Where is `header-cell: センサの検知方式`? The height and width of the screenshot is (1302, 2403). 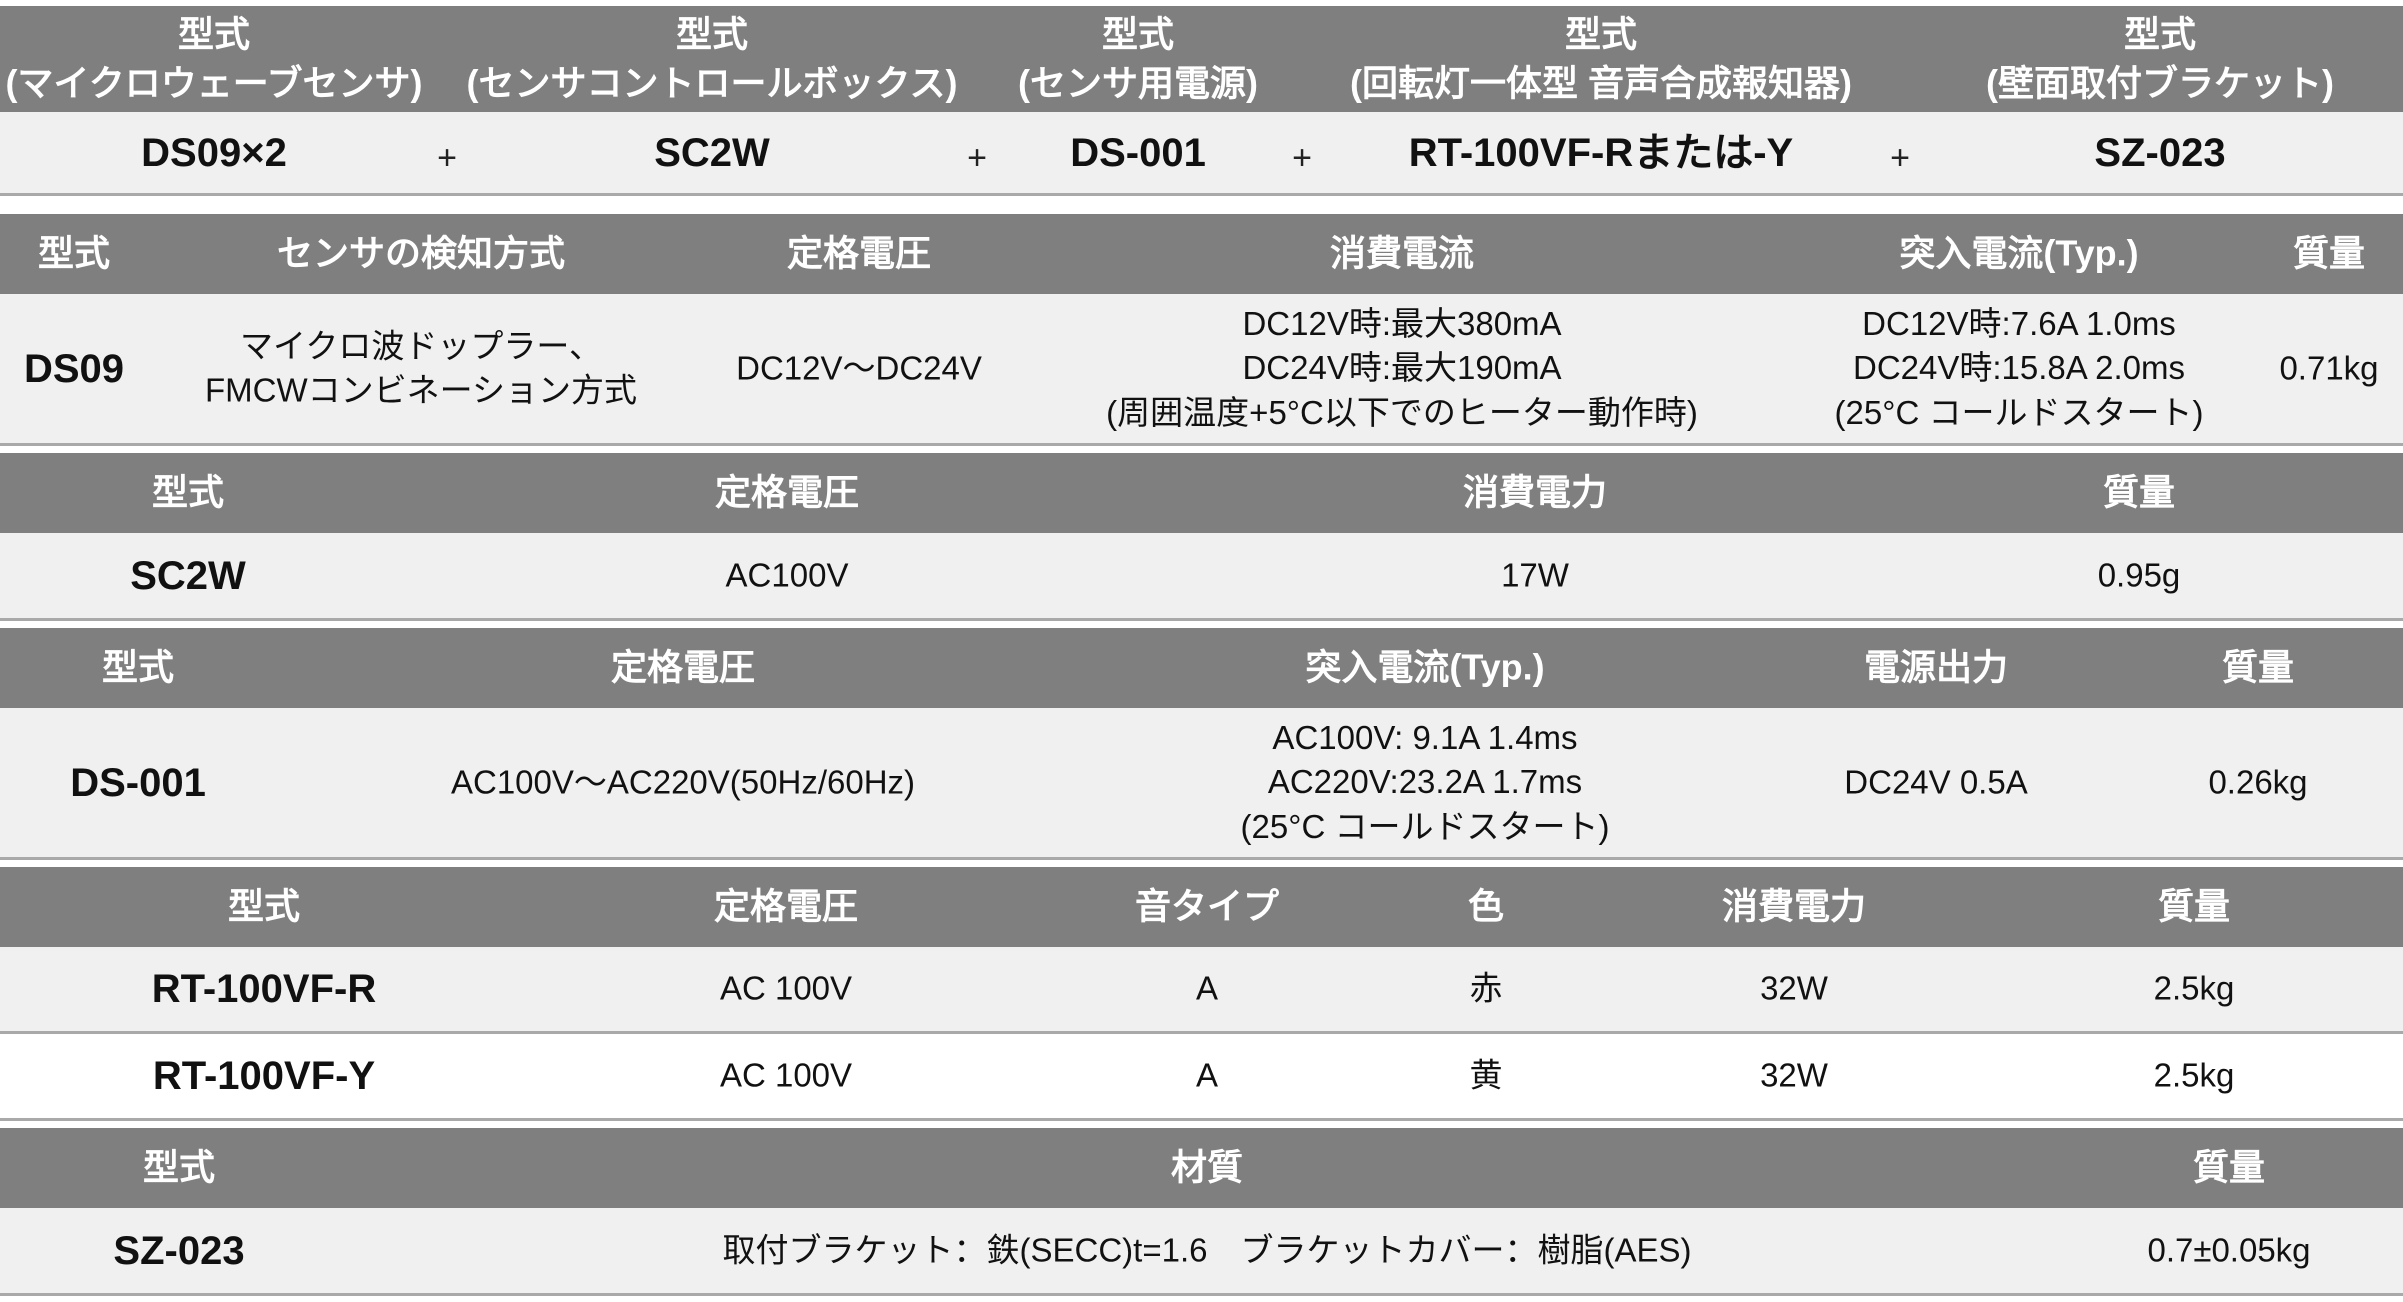 header-cell: センサの検知方式 is located at coordinates (421, 253).